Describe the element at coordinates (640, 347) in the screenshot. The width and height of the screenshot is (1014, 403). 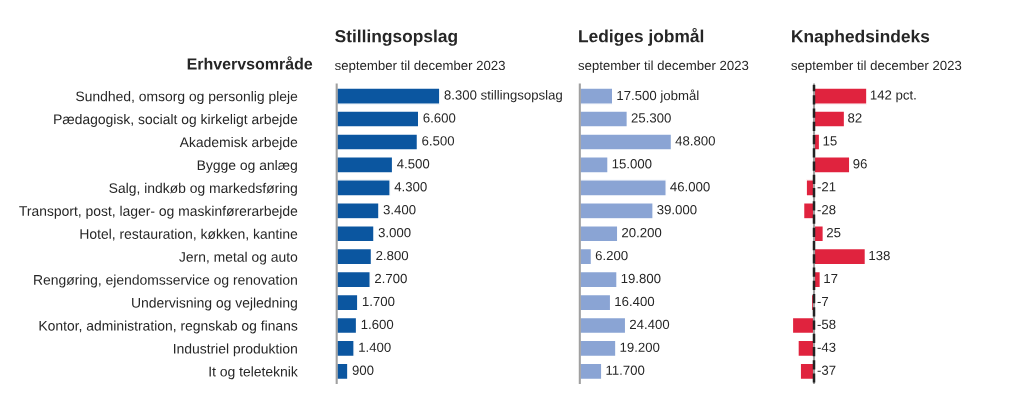
I see `data-label: 19.200` at that location.